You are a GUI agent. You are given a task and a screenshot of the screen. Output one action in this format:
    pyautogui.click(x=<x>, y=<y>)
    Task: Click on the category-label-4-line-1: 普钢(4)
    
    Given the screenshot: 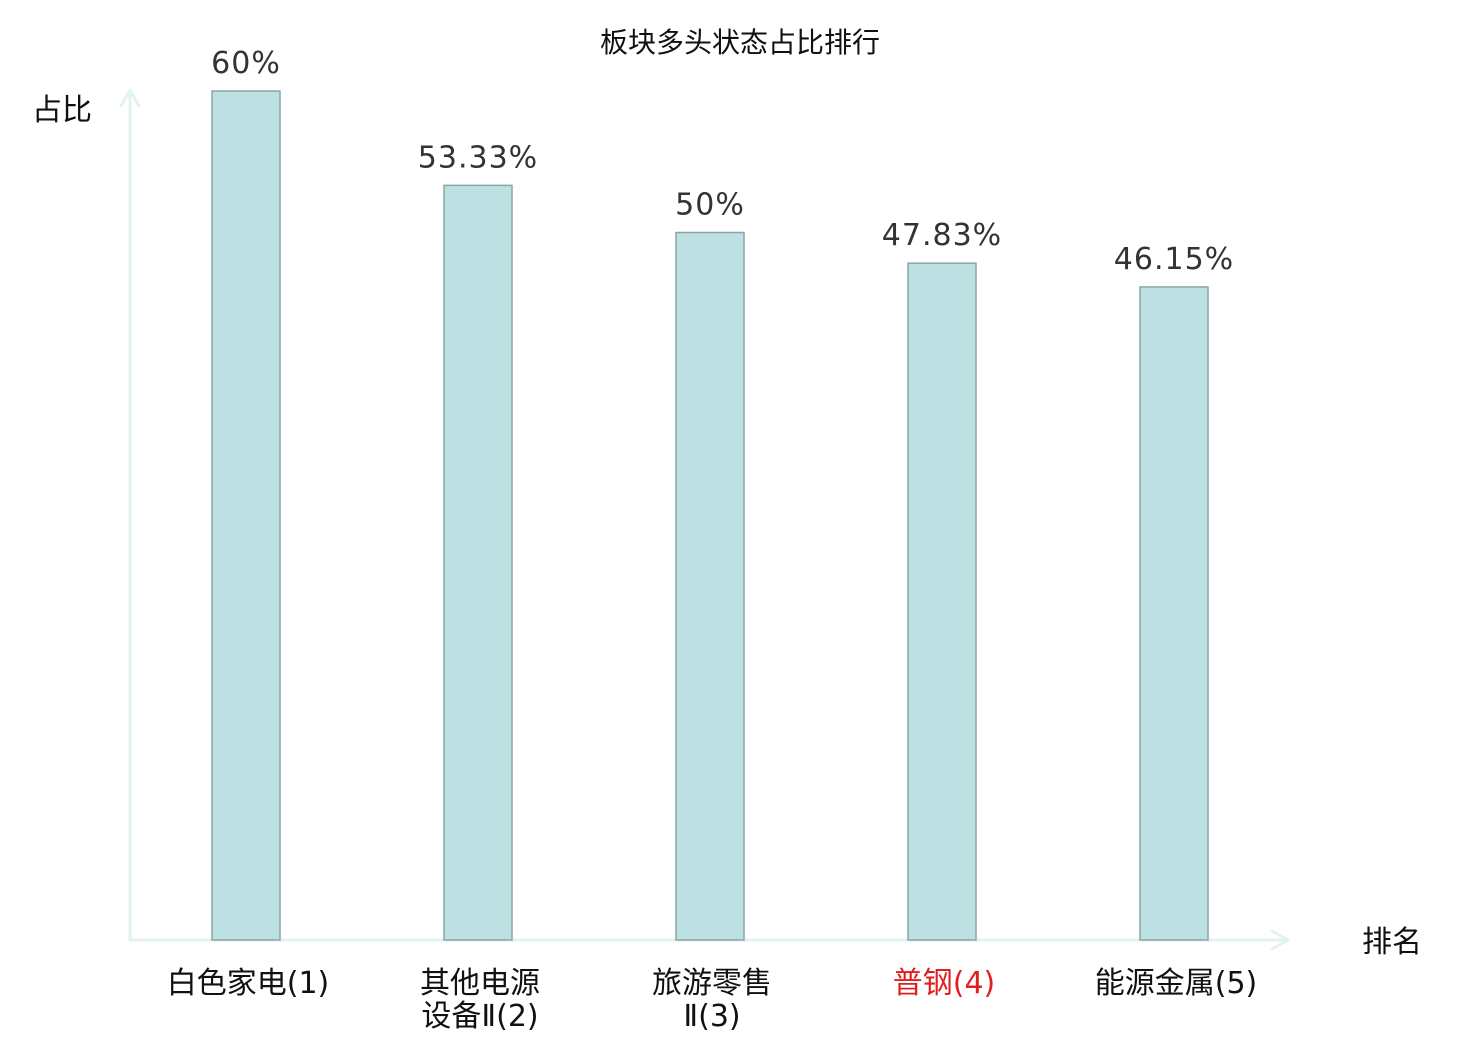 What is the action you would take?
    pyautogui.click(x=944, y=983)
    